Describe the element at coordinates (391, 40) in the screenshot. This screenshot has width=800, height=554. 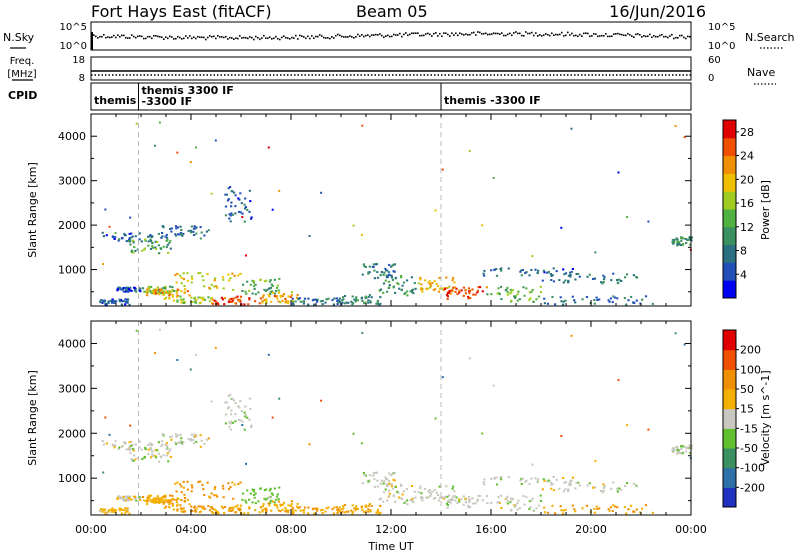
I see `nsky-series` at that location.